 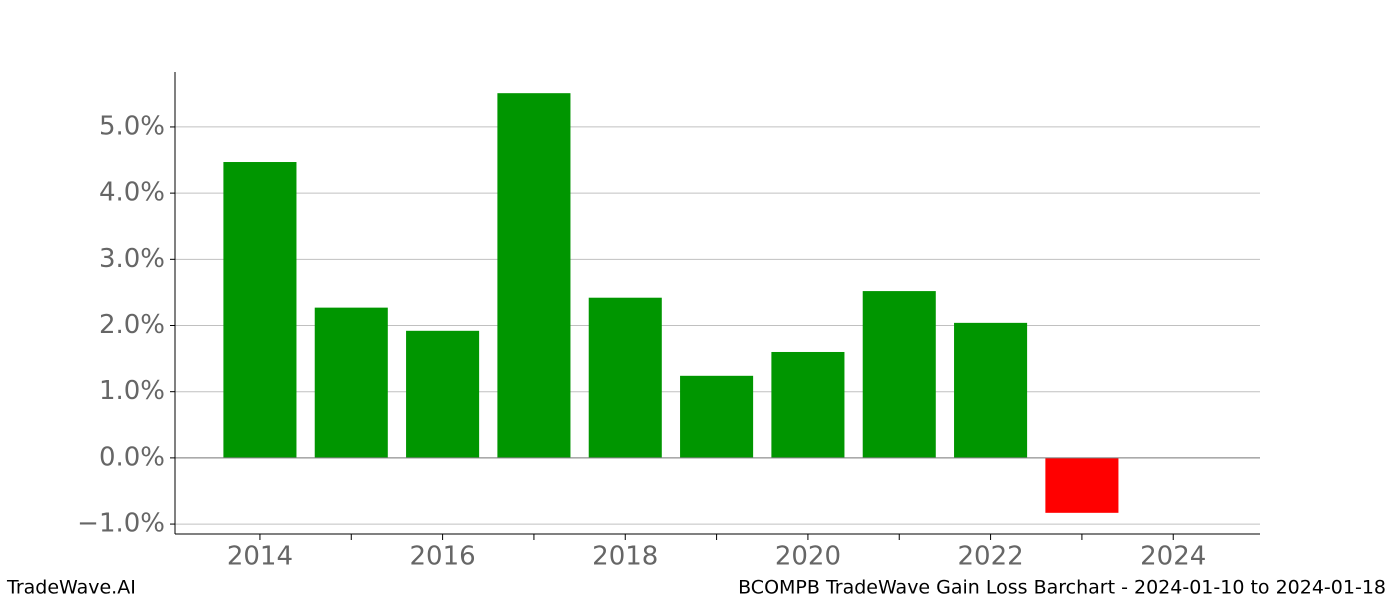 What do you see at coordinates (260, 557) in the screenshot?
I see `x-tick-label: 2014` at bounding box center [260, 557].